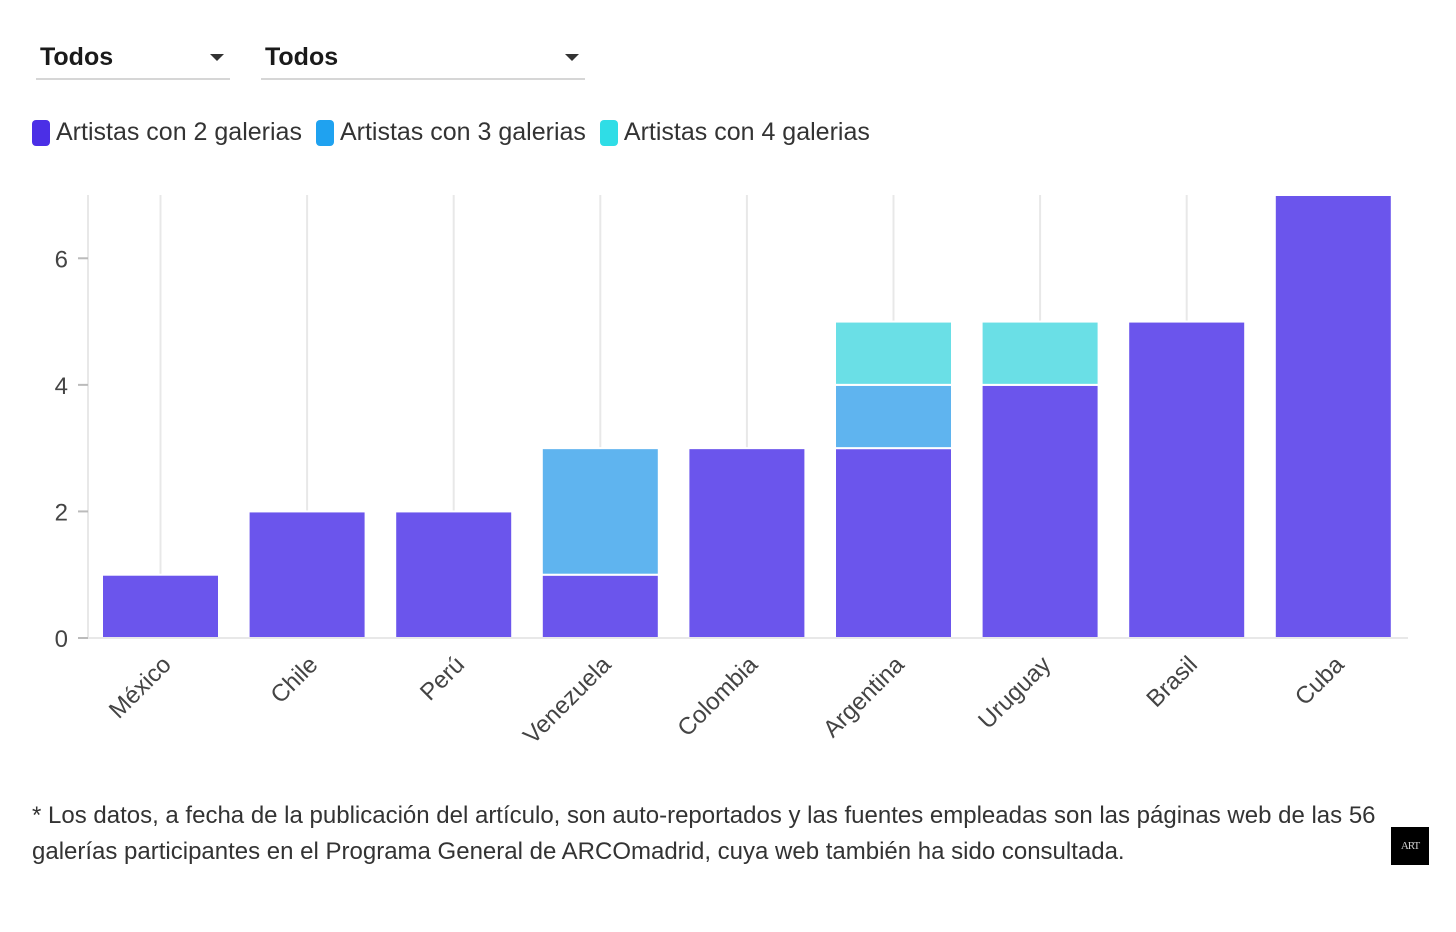 The image size is (1456, 932). Describe the element at coordinates (1014, 692) in the screenshot. I see `x-tick-label: Uruguay` at that location.